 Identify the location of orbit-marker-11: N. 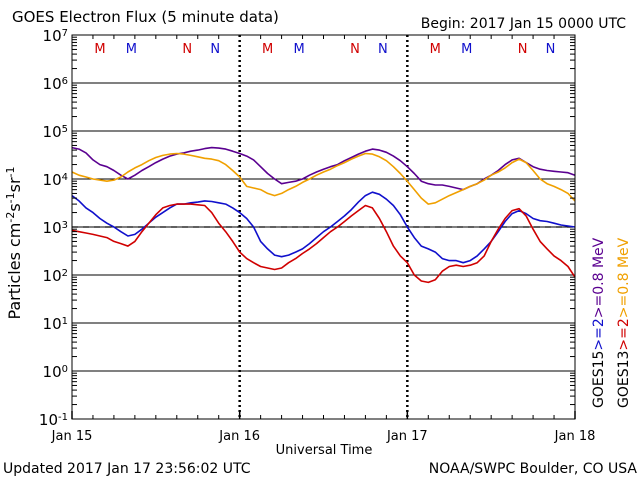
(551, 49).